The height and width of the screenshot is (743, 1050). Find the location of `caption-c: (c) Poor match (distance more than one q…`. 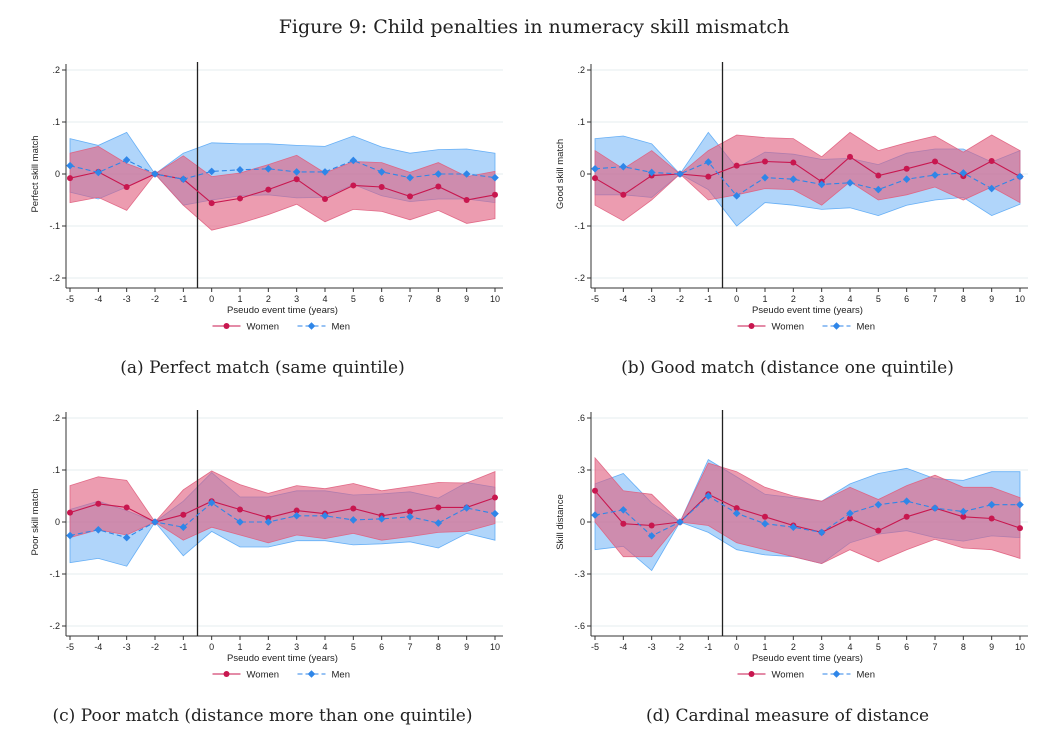

caption-c: (c) Poor match (distance more than one q… is located at coordinates (262, 716).